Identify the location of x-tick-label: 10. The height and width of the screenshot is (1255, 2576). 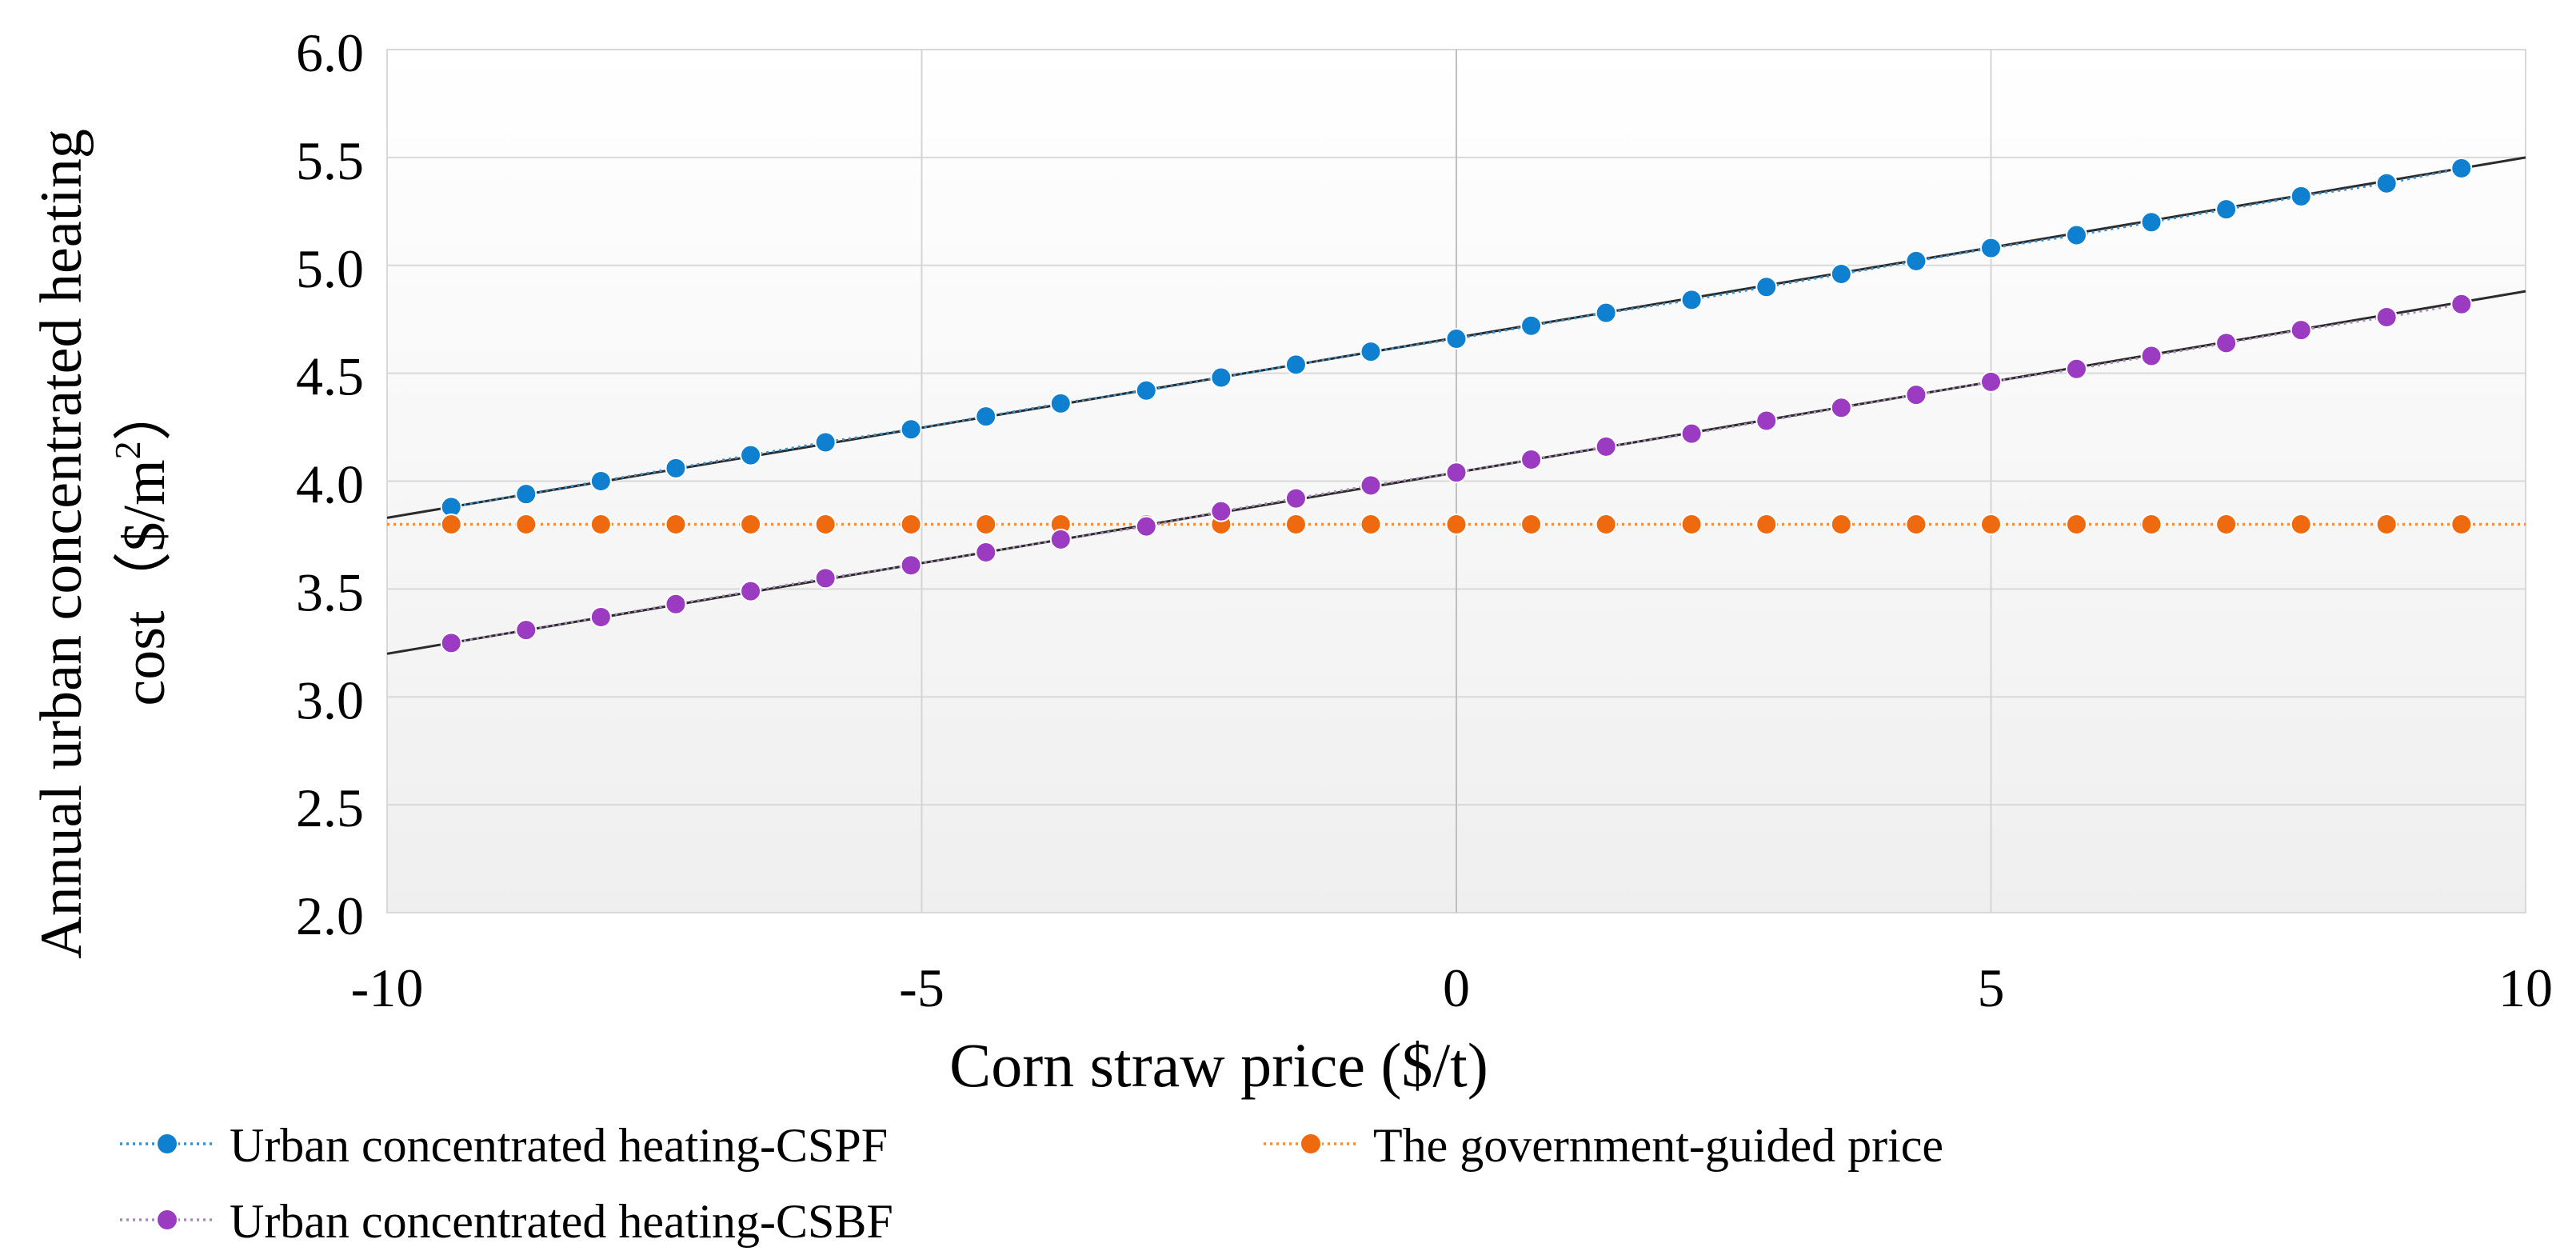
(2526, 988).